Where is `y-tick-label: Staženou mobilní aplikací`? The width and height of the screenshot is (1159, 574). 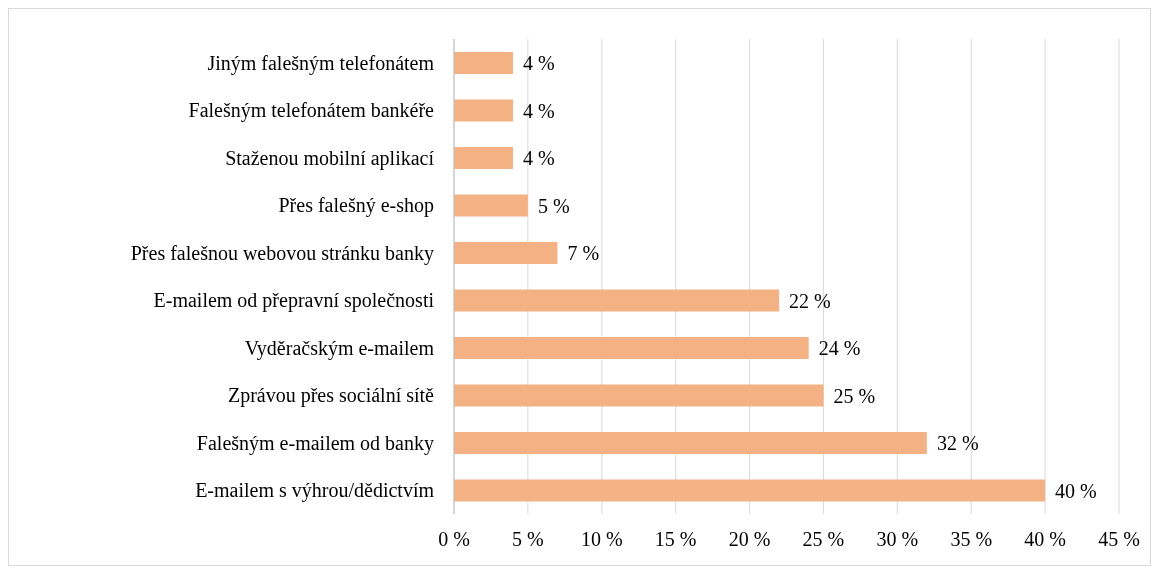 y-tick-label: Staženou mobilní aplikací is located at coordinates (330, 158).